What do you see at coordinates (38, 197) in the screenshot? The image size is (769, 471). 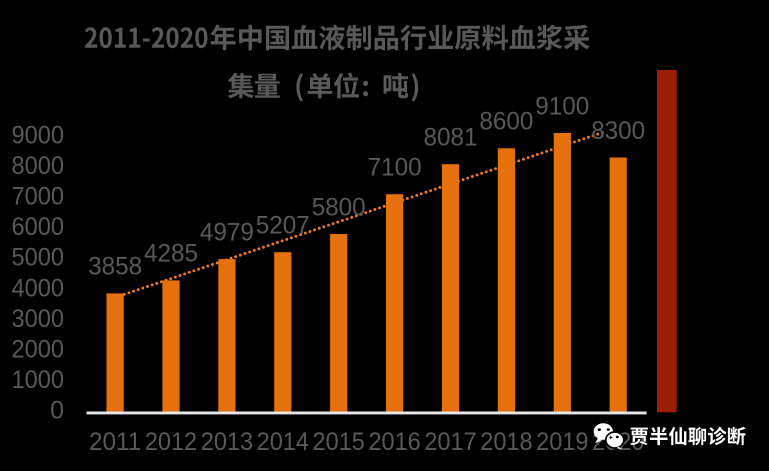 I see `svg-text: 7000` at bounding box center [38, 197].